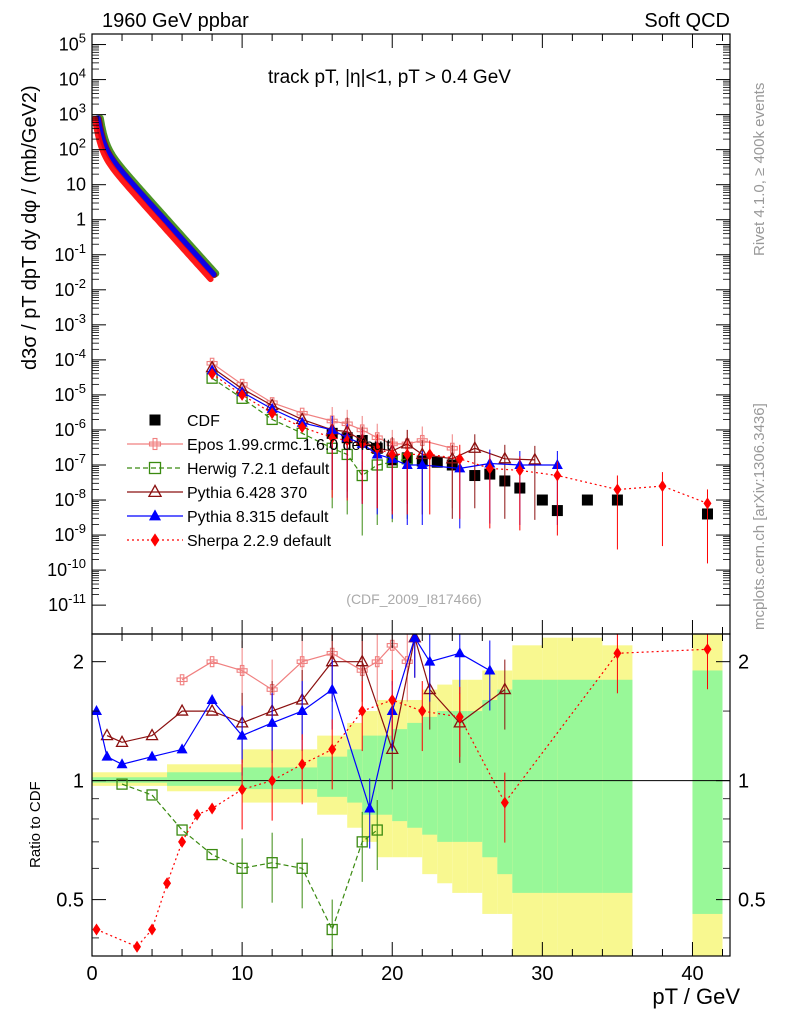 The image size is (786, 1029). What do you see at coordinates (217, 493) in the screenshot?
I see `legend-entry: Pythia 6.428 370` at bounding box center [217, 493].